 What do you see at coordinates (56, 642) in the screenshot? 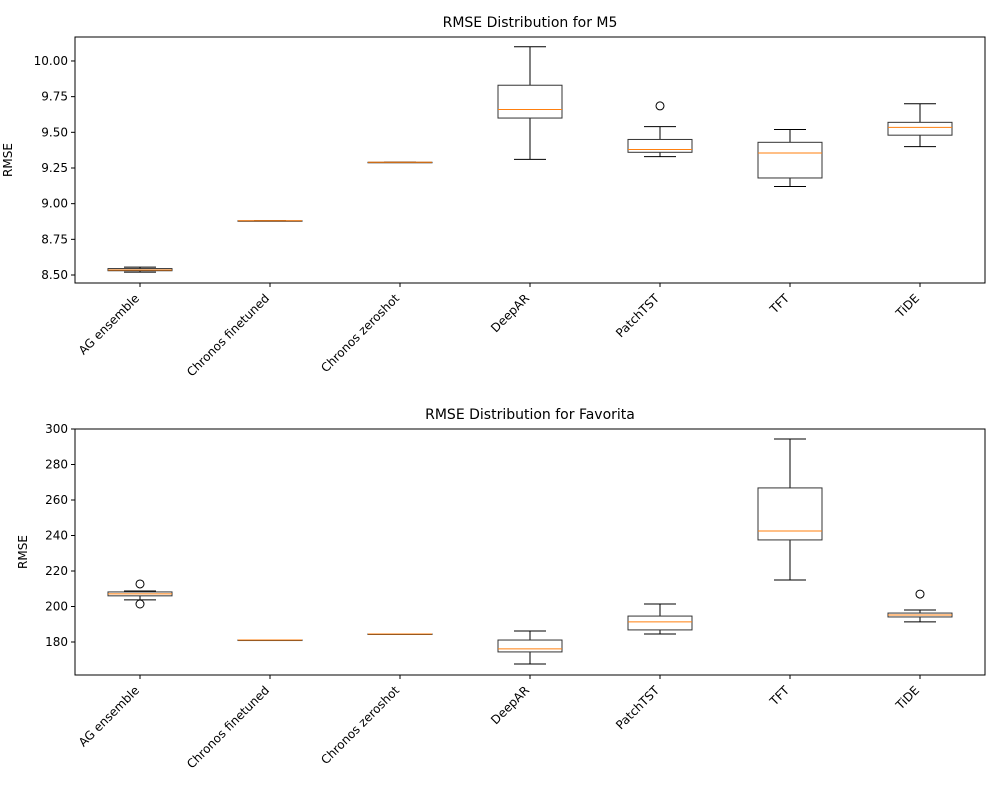
I see `y-tick-label: 180` at bounding box center [56, 642].